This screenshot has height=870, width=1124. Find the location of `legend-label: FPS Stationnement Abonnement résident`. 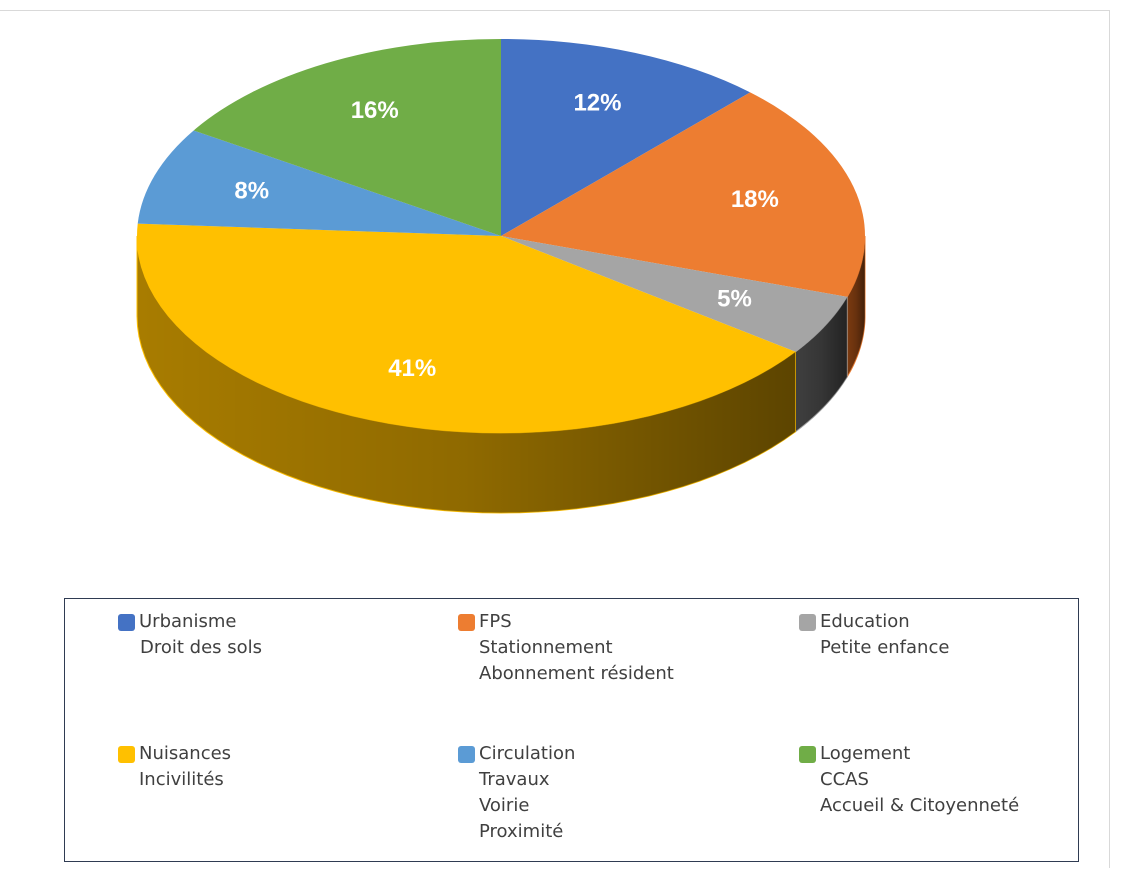

legend-label: FPS Stationnement Abonnement résident is located at coordinates (576, 648).